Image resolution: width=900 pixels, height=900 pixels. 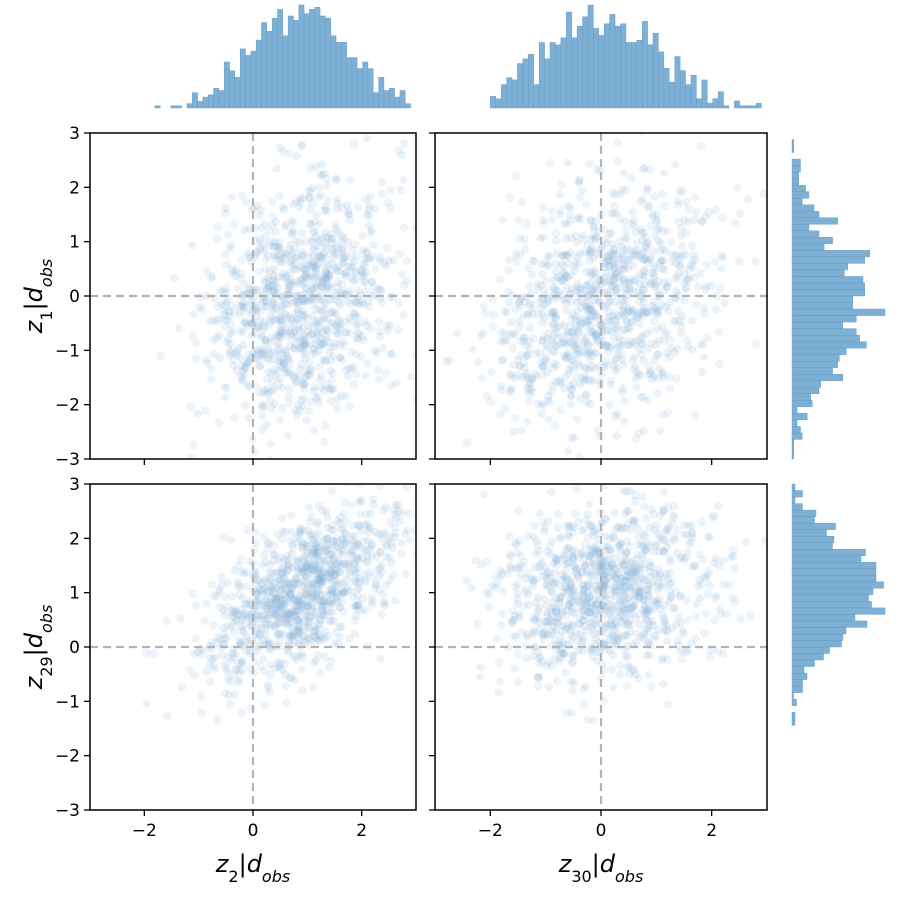 What do you see at coordinates (67, 702) in the screenshot?
I see `y-tick-label: −1` at bounding box center [67, 702].